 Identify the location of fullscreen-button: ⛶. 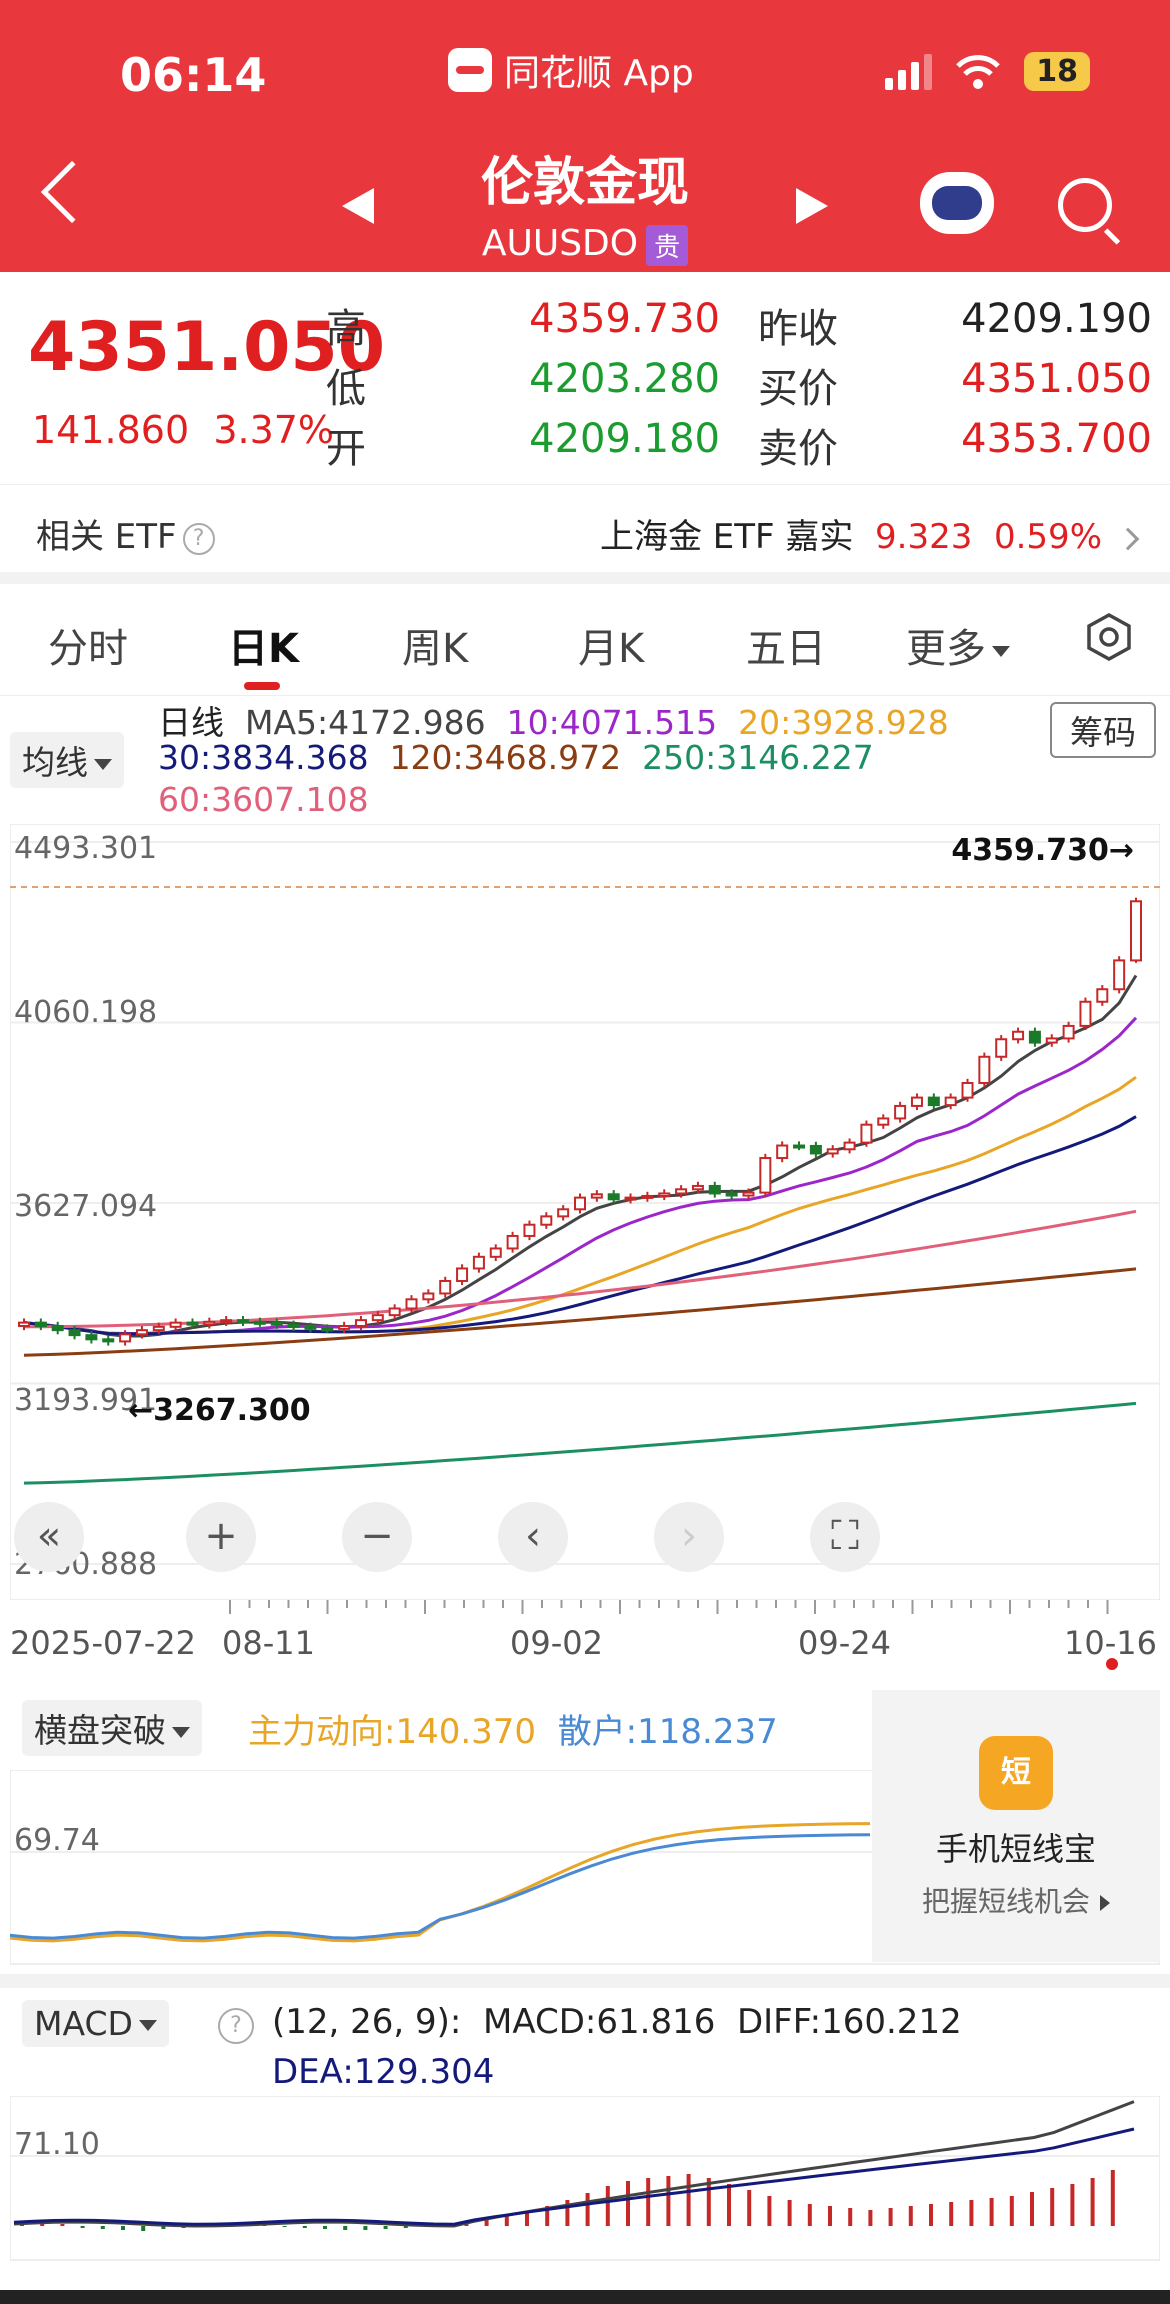
(845, 1537).